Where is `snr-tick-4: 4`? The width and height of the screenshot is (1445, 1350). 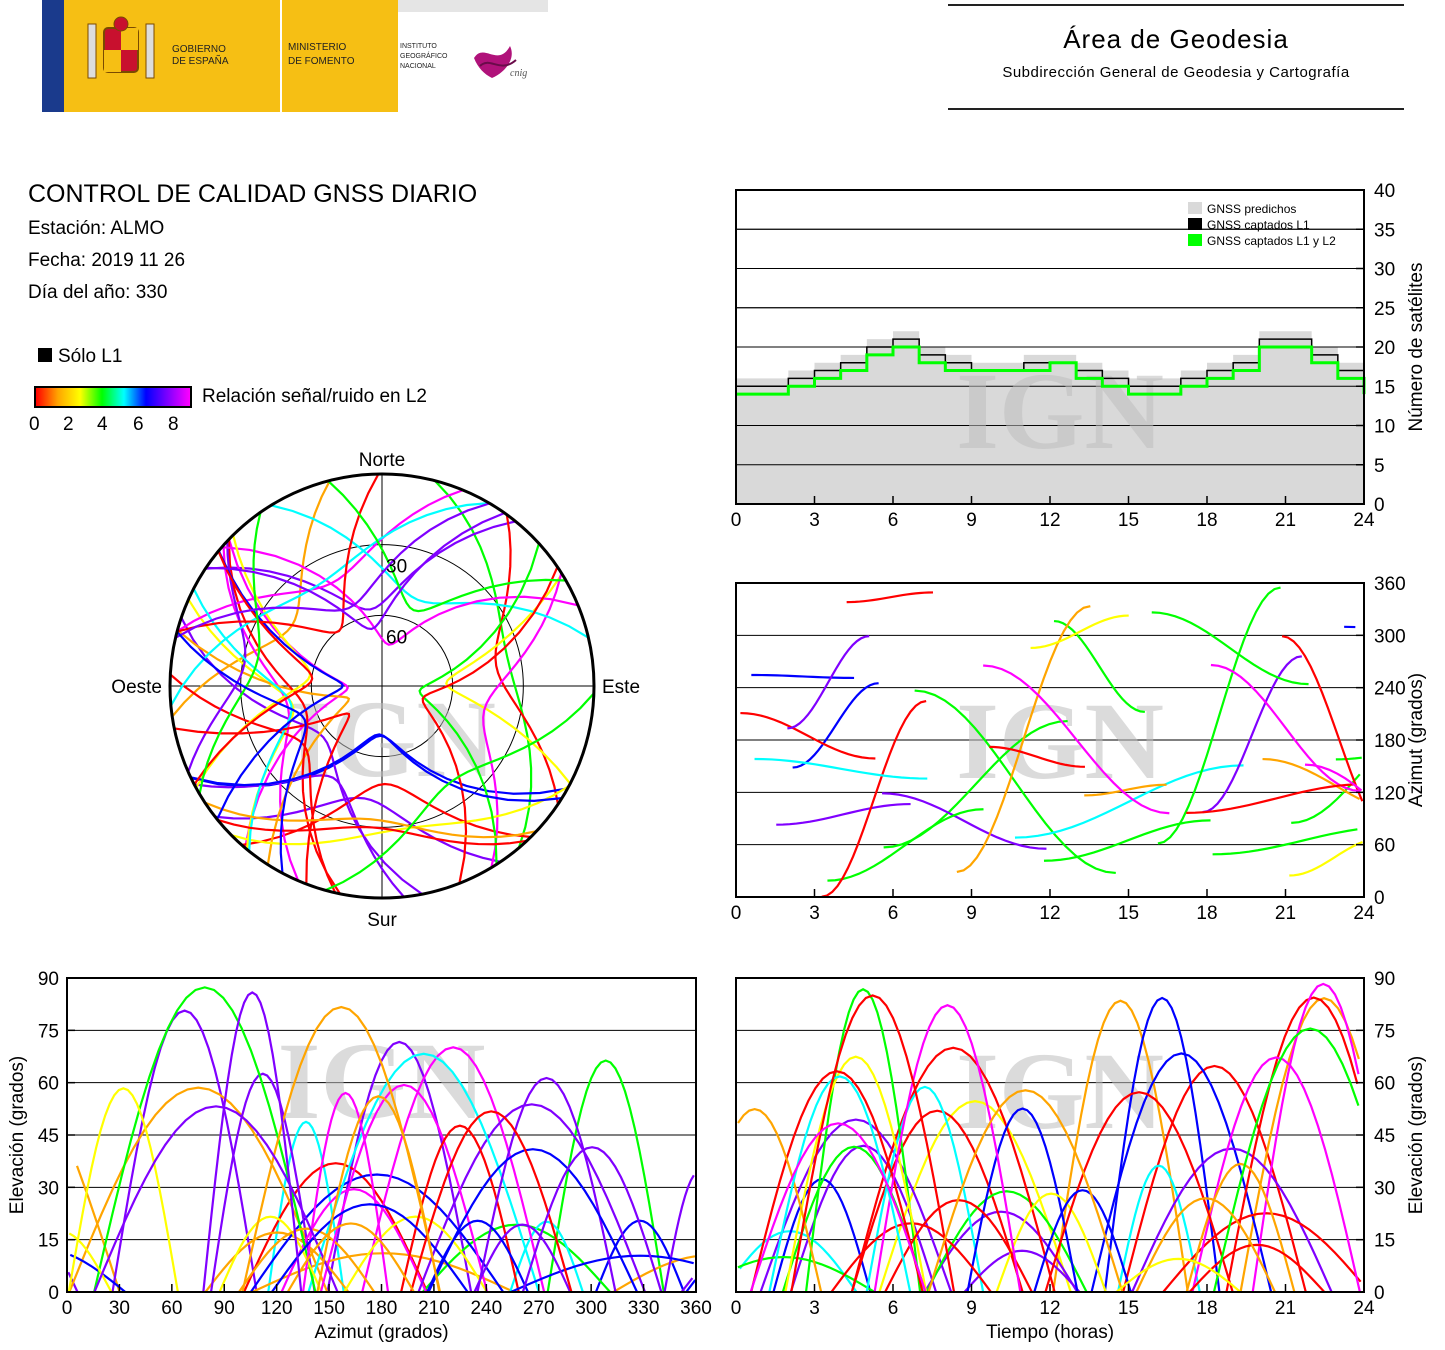 snr-tick-4: 4 is located at coordinates (102, 424).